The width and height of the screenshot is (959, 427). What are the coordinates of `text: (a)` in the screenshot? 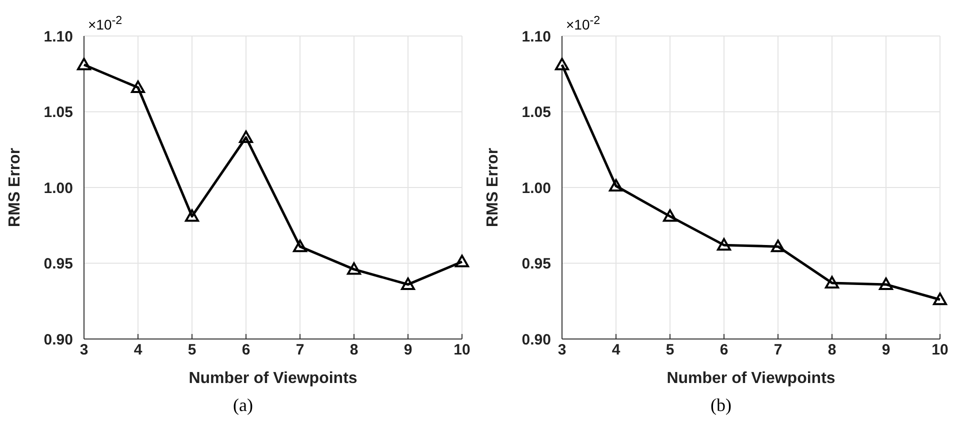 It's located at (243, 405).